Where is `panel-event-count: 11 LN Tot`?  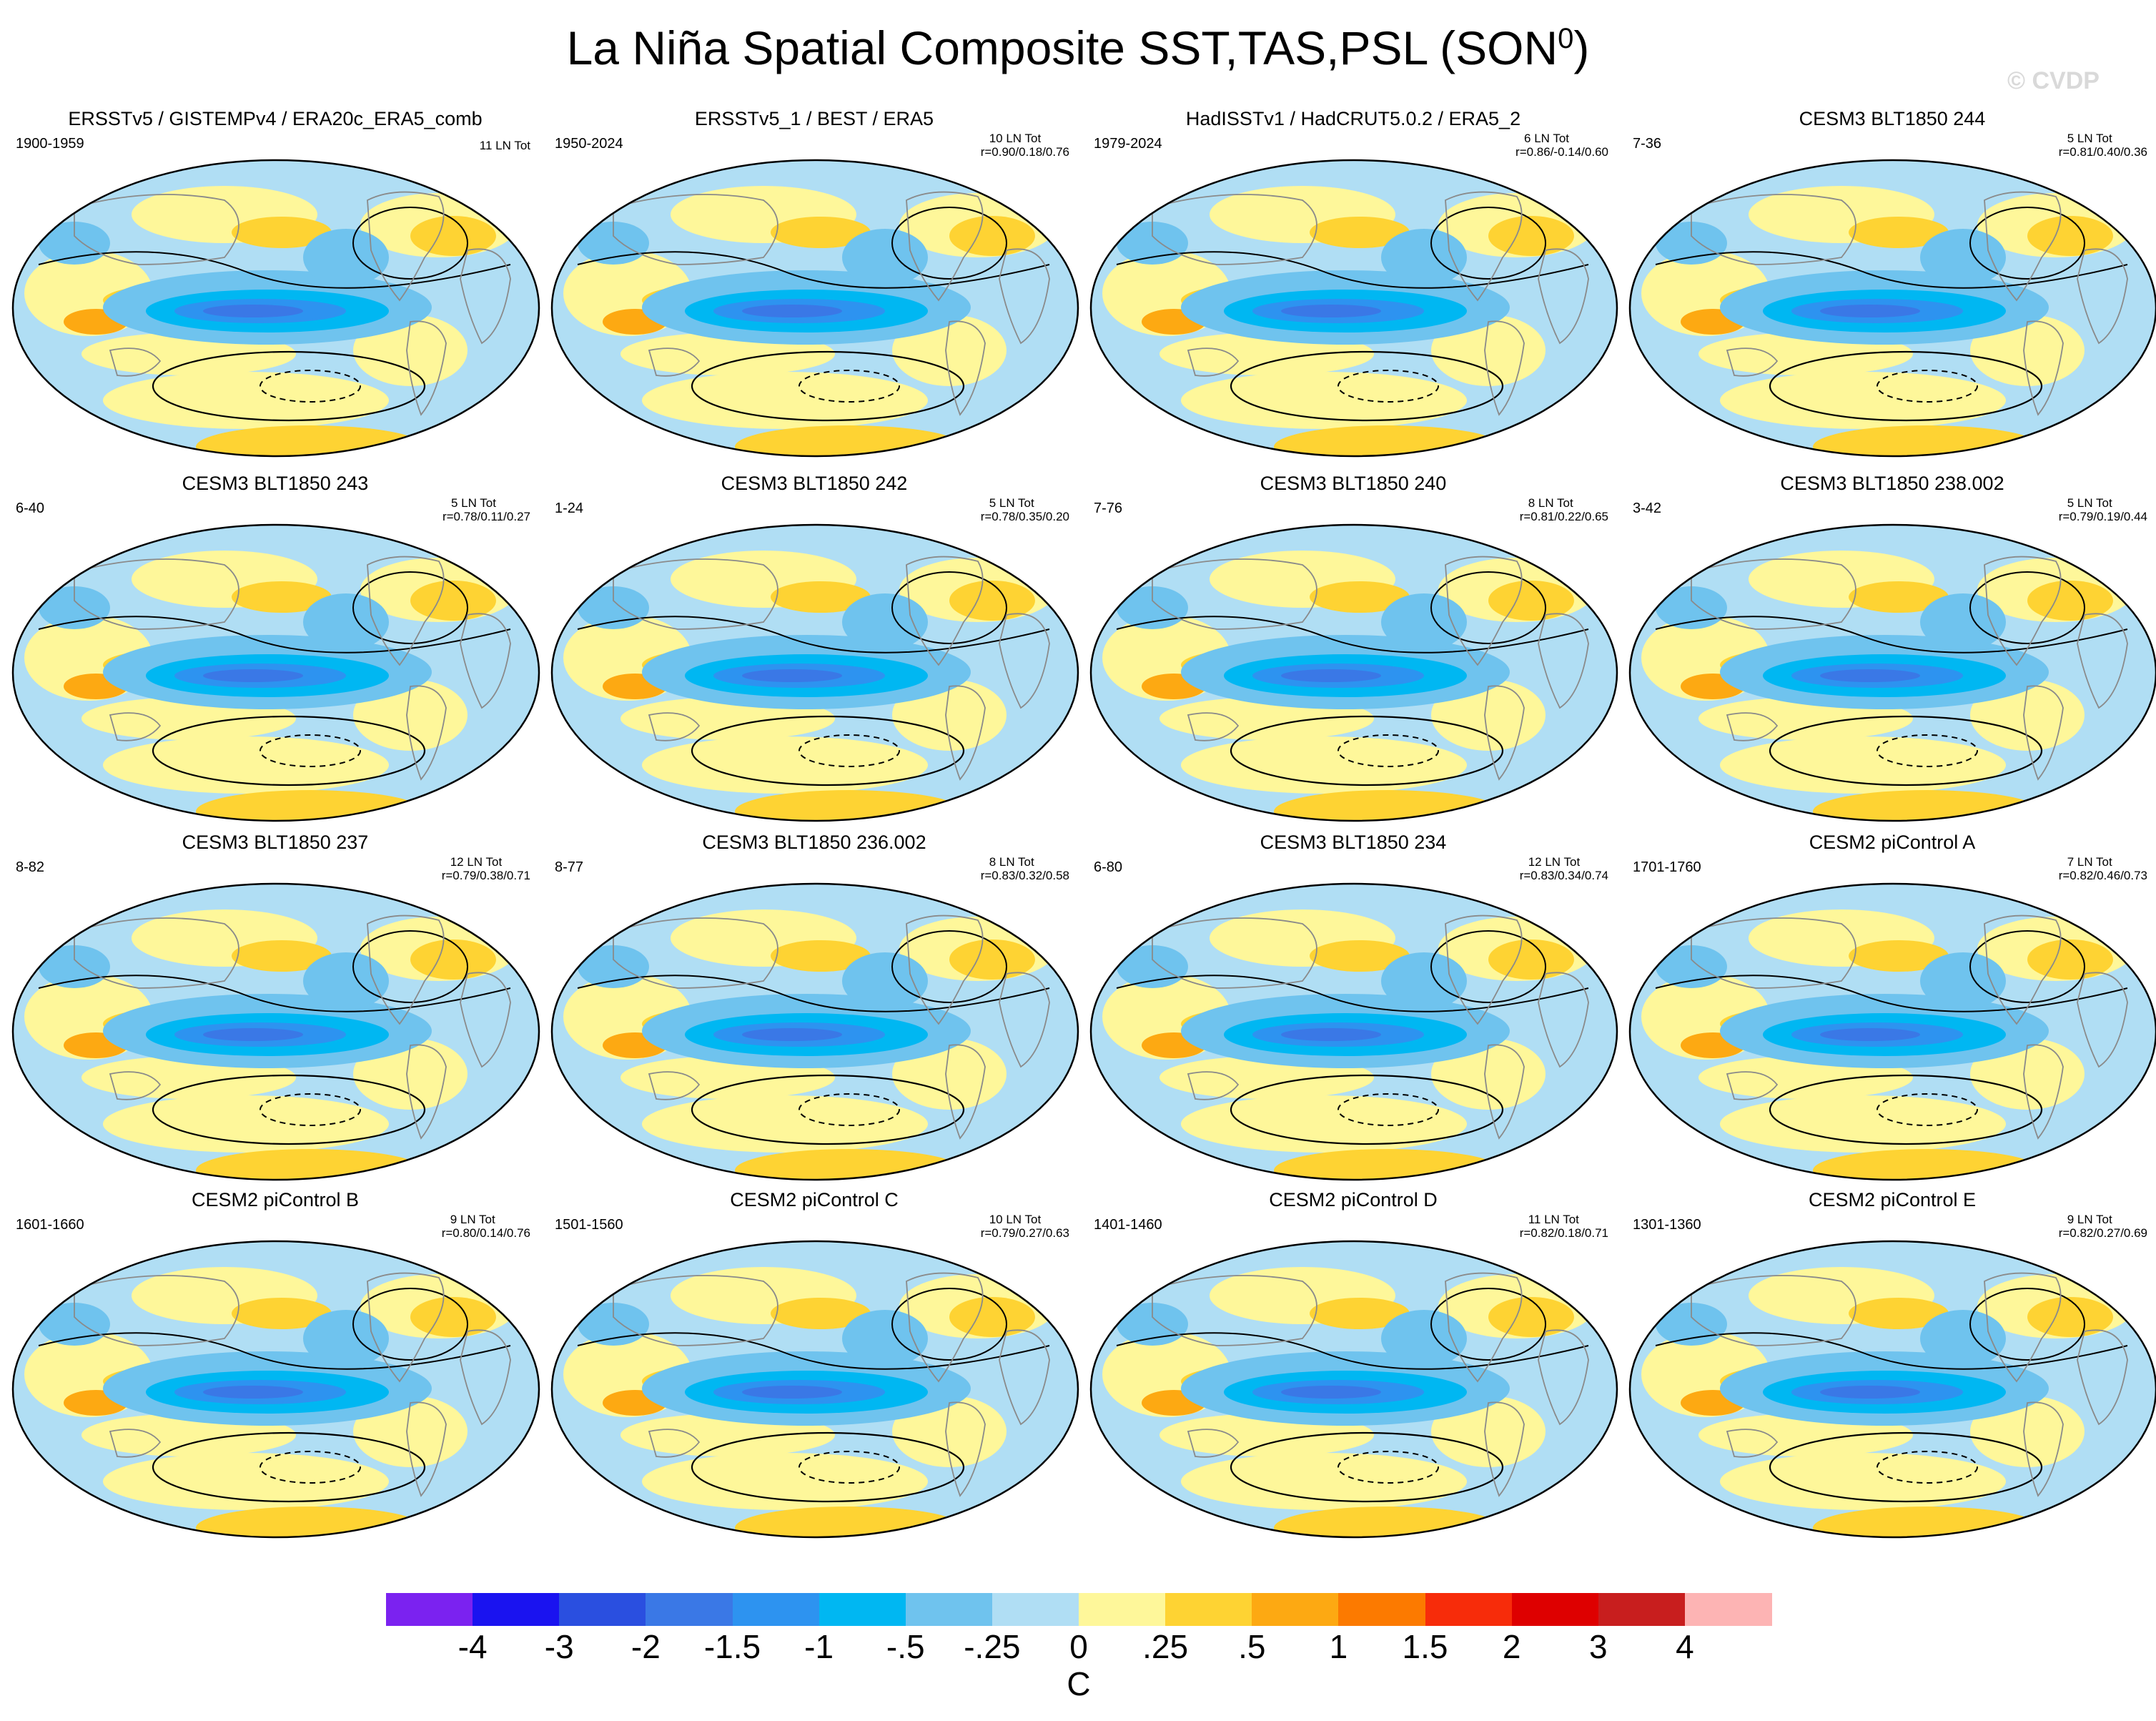 panel-event-count: 11 LN Tot is located at coordinates (504, 145).